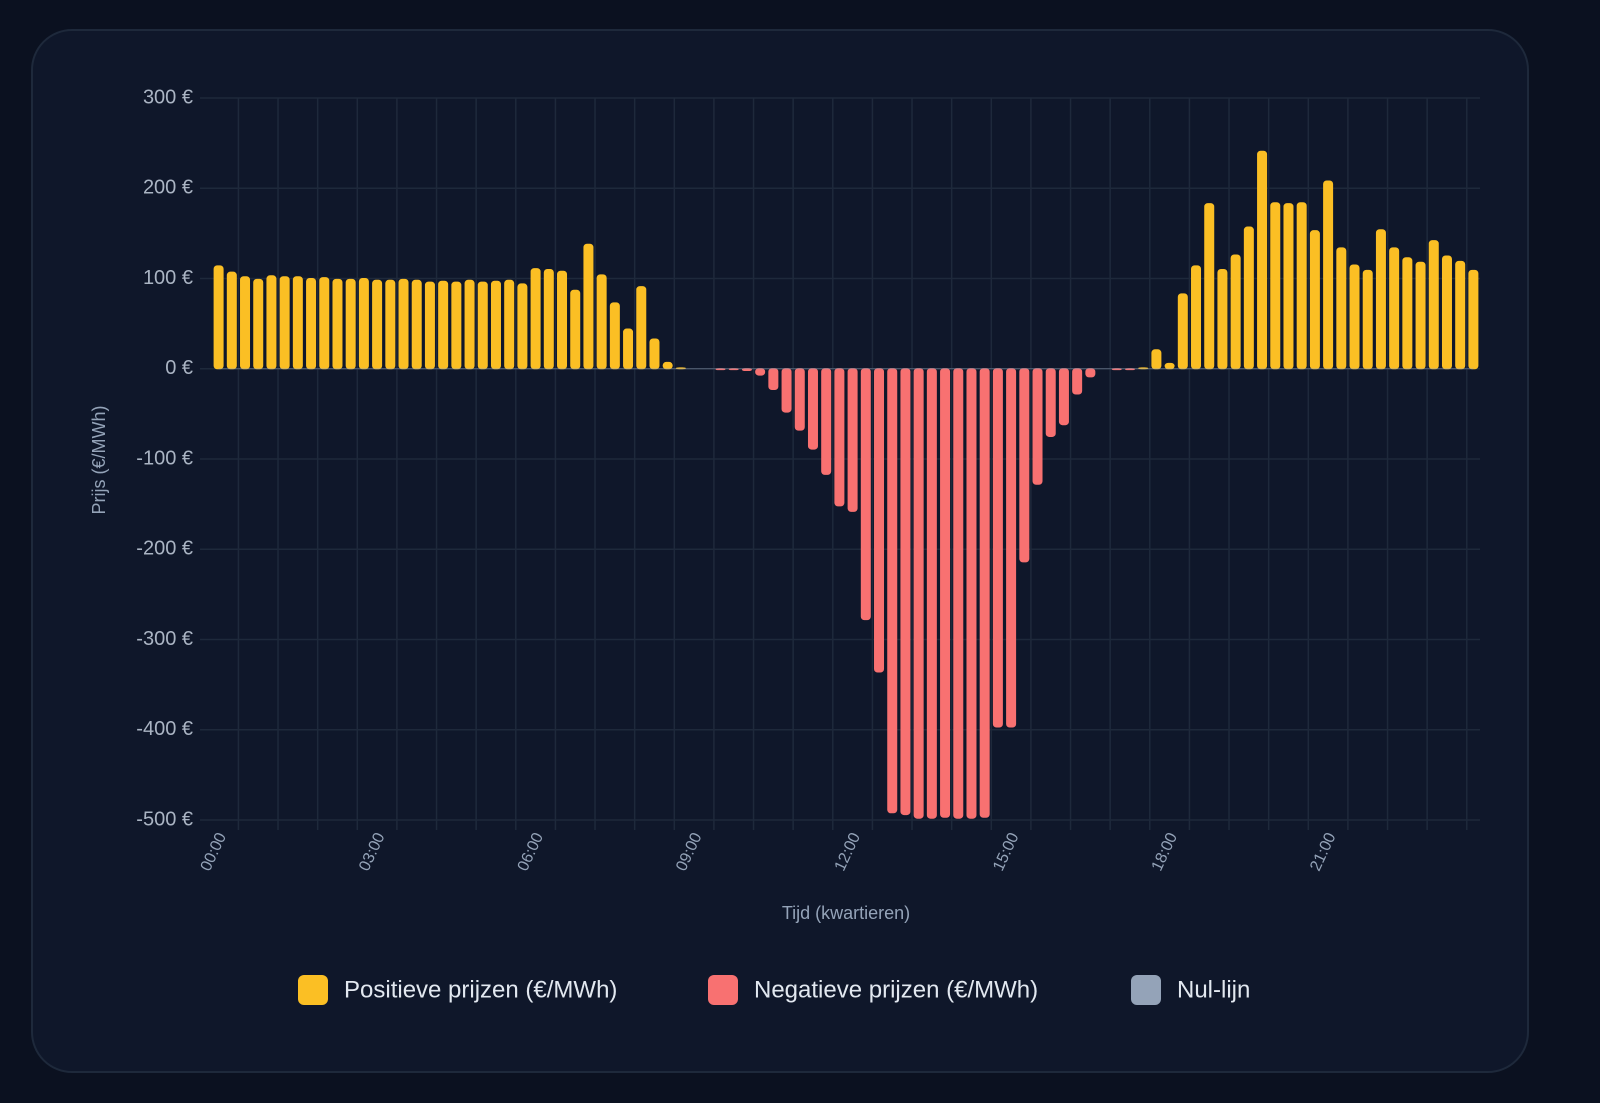 Image resolution: width=1600 pixels, height=1103 pixels. I want to click on y-axis-title: Prijs (€/MWh), so click(99, 460).